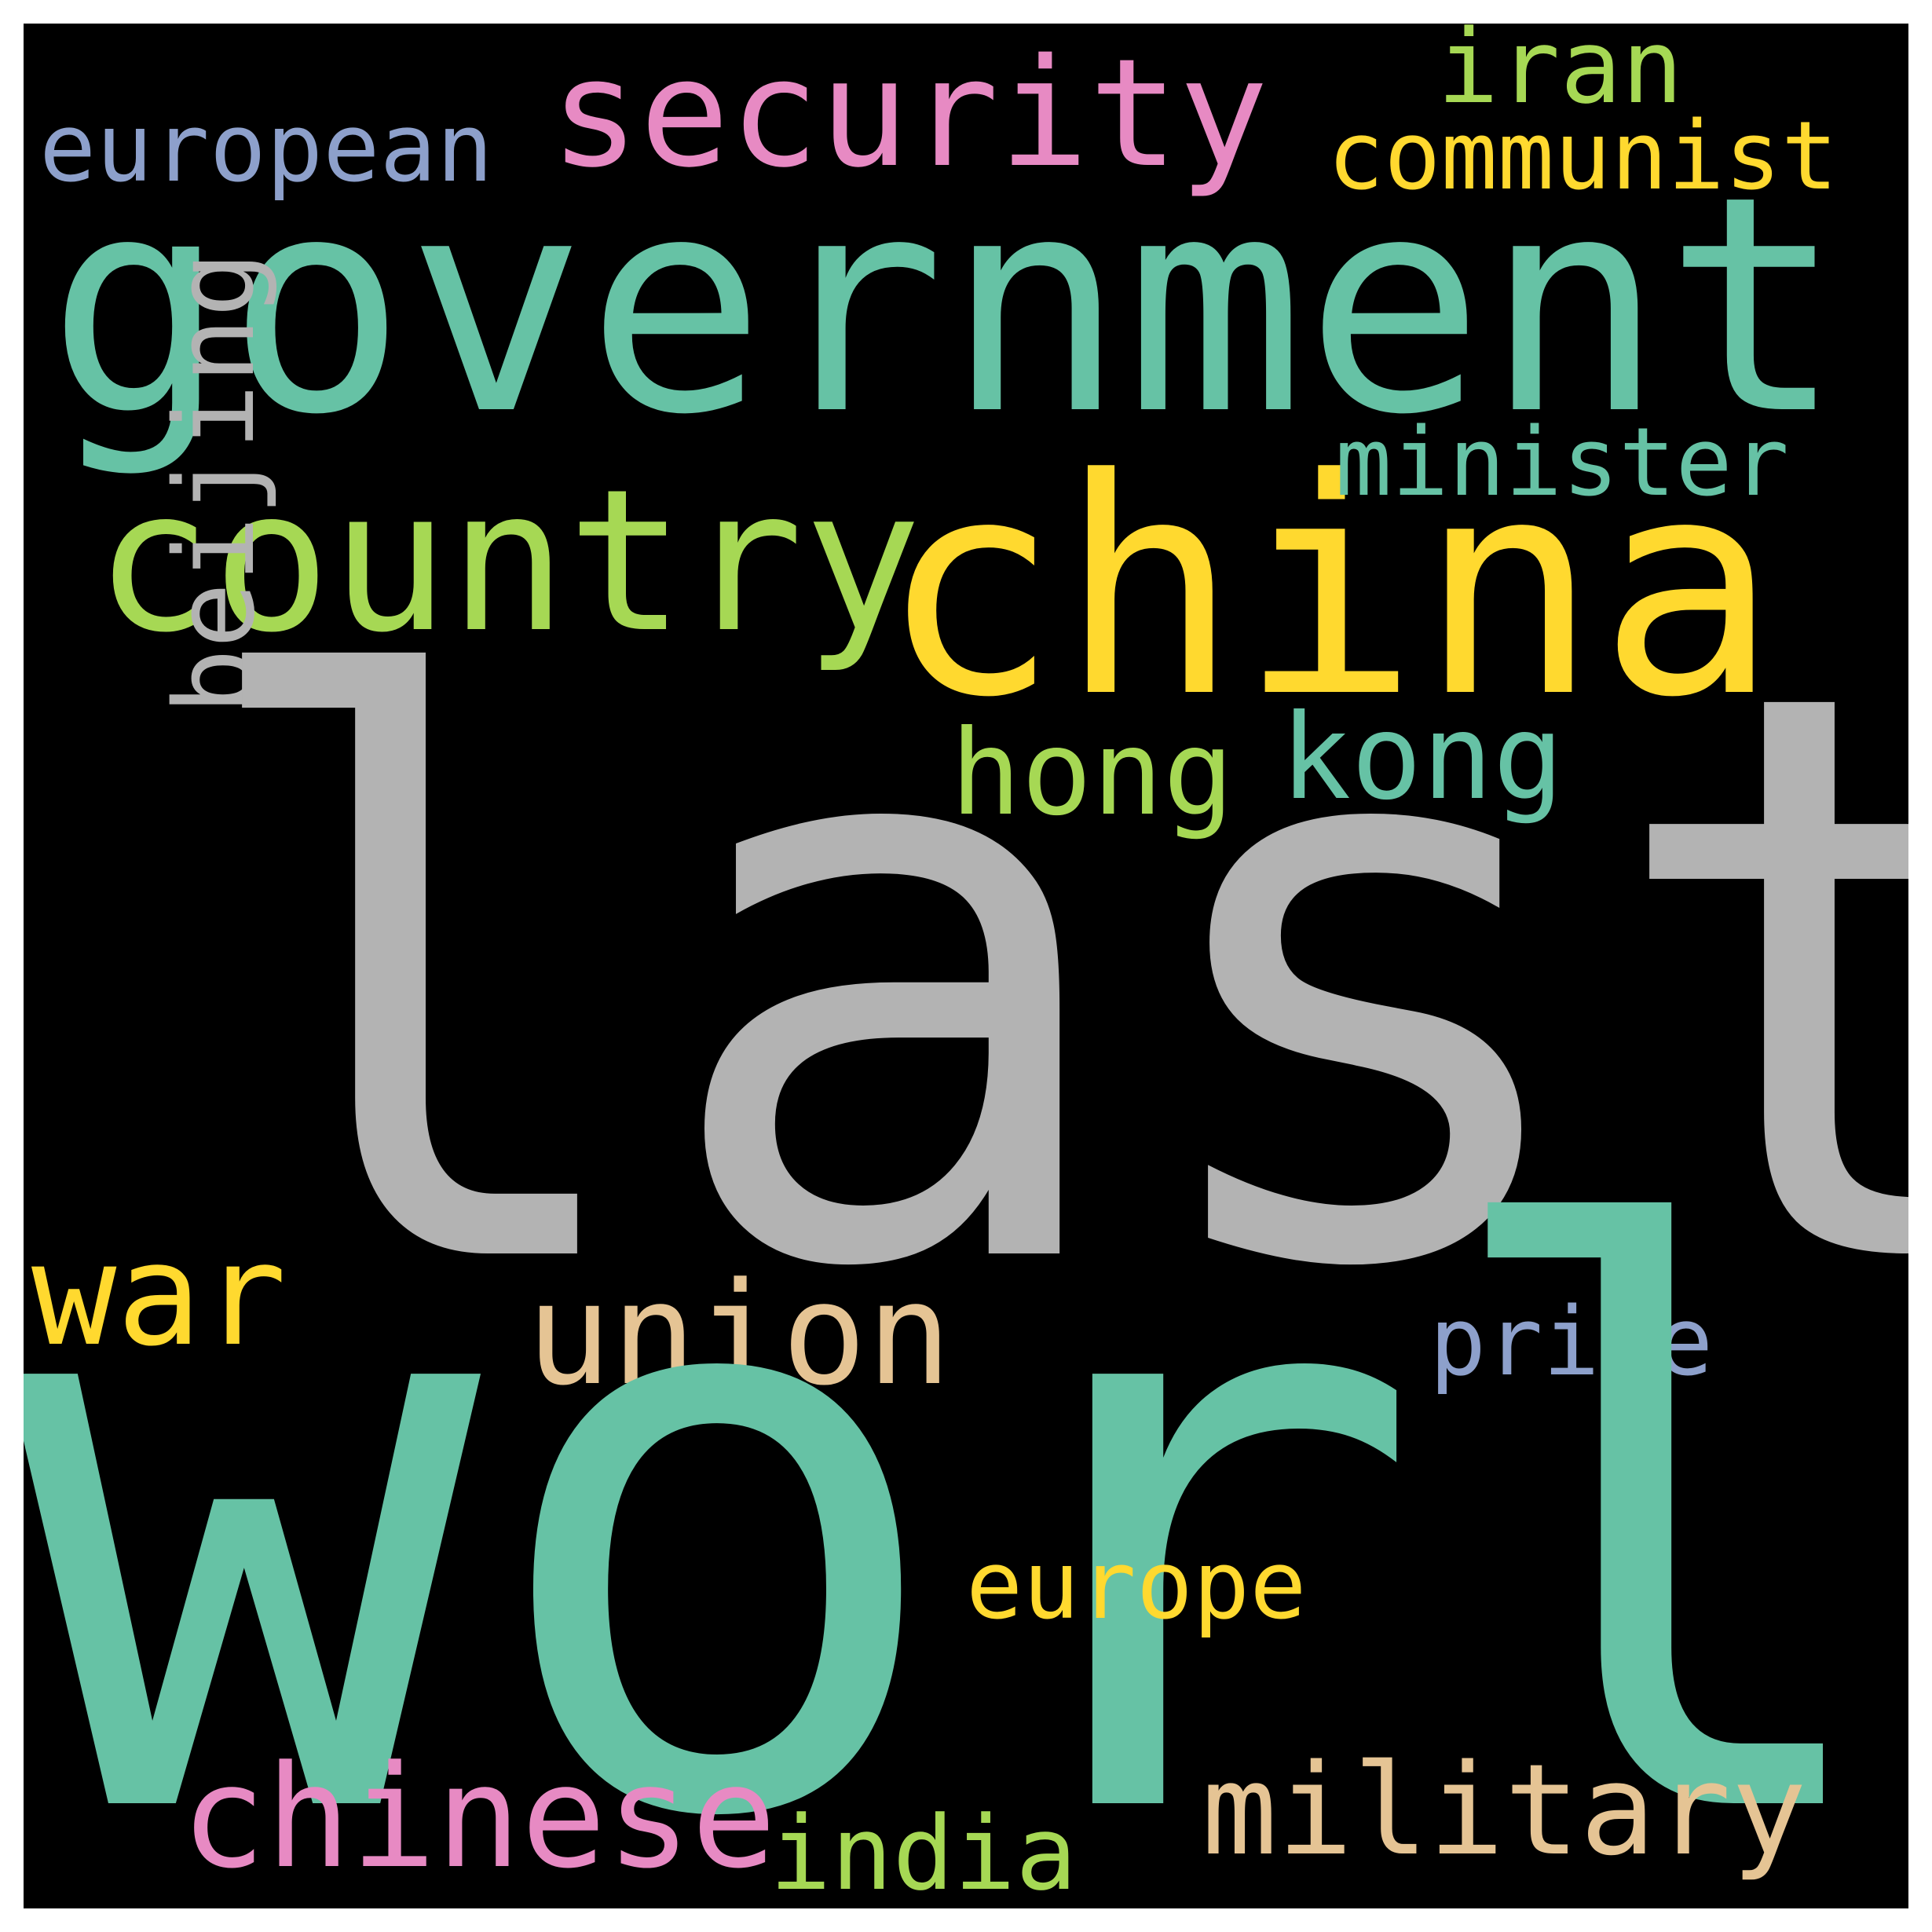  Describe the element at coordinates (1571, 1342) in the screenshot. I see `word-prime: prime` at that location.